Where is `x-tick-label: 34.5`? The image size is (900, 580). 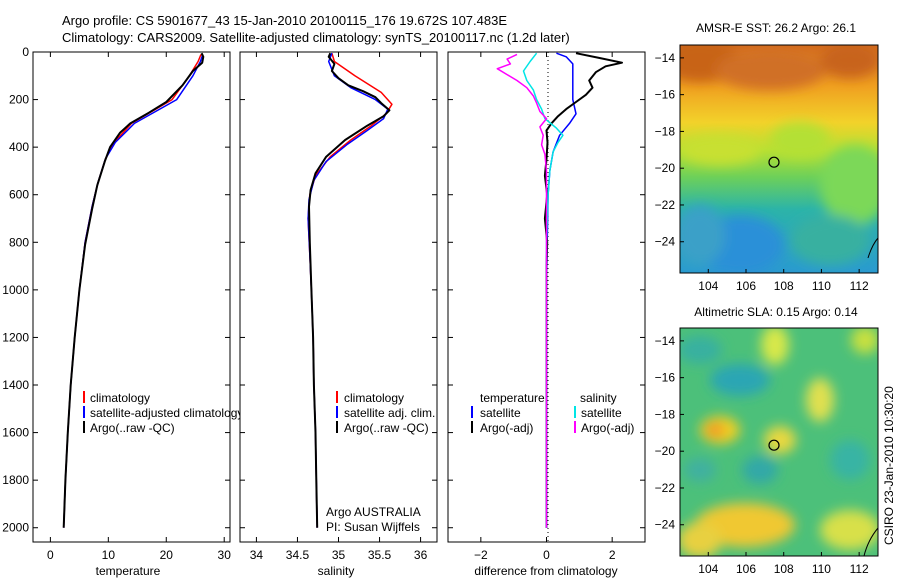 x-tick-label: 34.5 is located at coordinates (298, 555).